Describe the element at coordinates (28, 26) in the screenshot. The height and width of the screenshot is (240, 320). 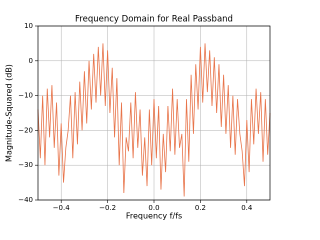
I see `y-tick-label: 10` at that location.